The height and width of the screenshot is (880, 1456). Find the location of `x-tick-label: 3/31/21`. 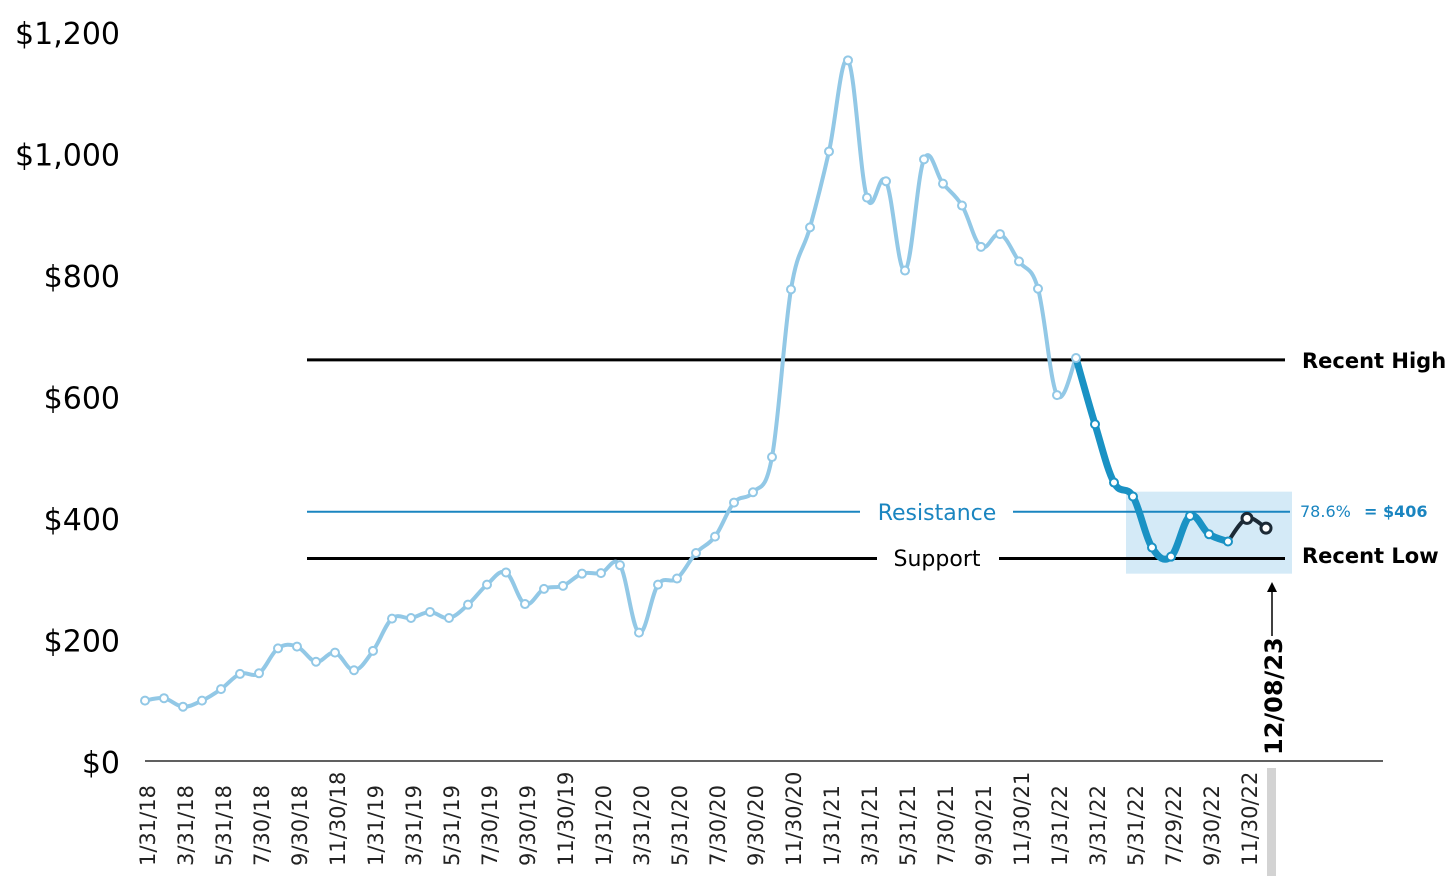

x-tick-label: 3/31/21 is located at coordinates (870, 825).